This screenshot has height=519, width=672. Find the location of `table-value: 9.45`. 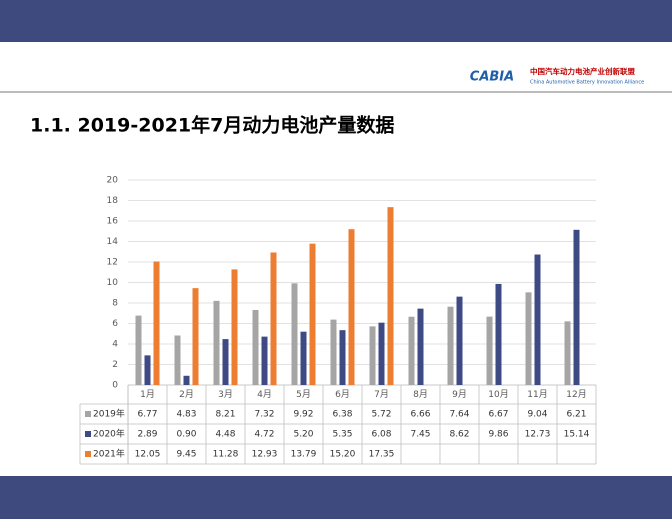

table-value: 9.45 is located at coordinates (186, 455).